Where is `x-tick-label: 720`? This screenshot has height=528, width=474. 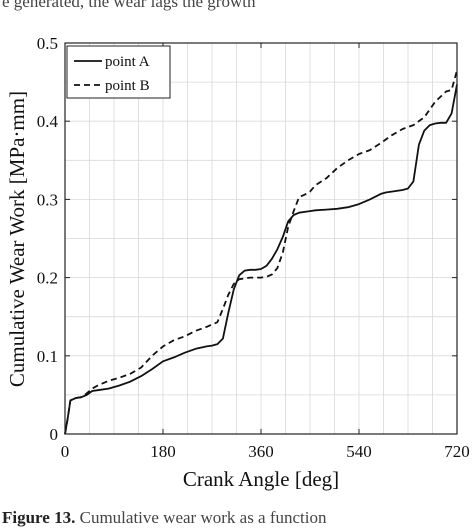
x-tick-label: 720 is located at coordinates (457, 451).